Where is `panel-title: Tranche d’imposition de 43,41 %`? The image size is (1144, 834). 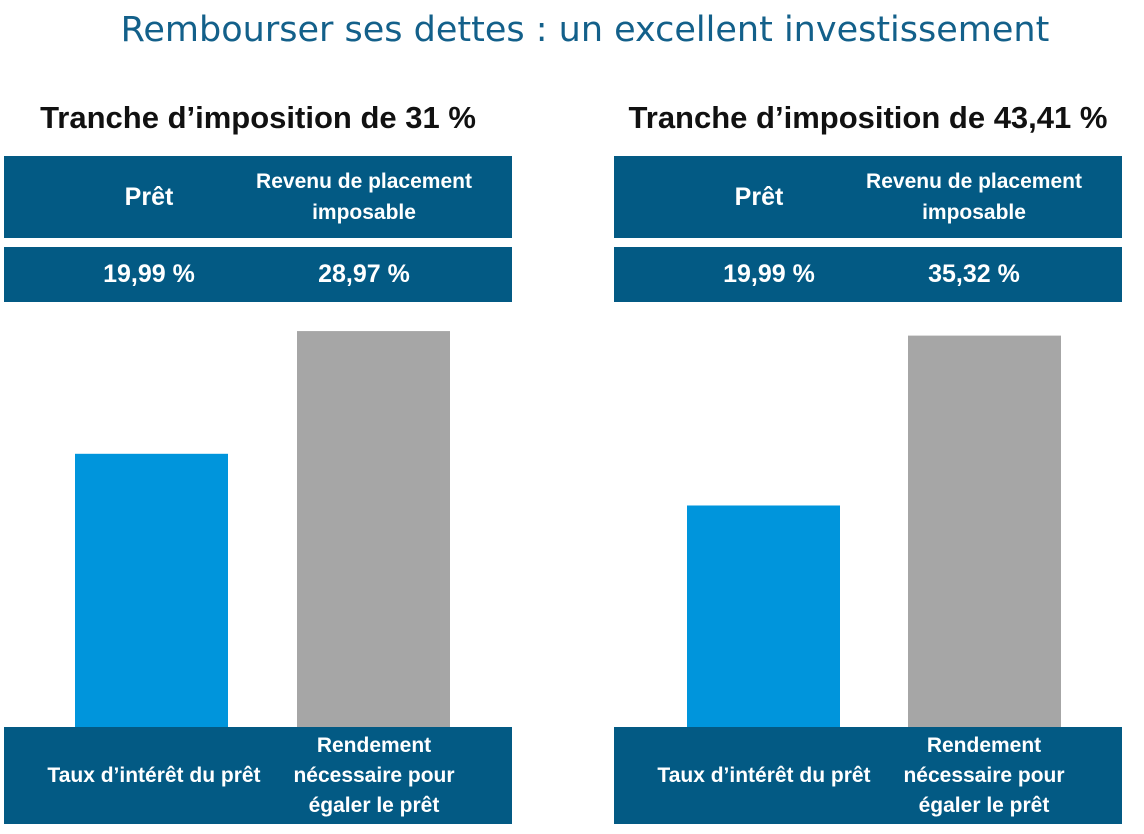
panel-title: Tranche d’imposition de 43,41 % is located at coordinates (868, 117).